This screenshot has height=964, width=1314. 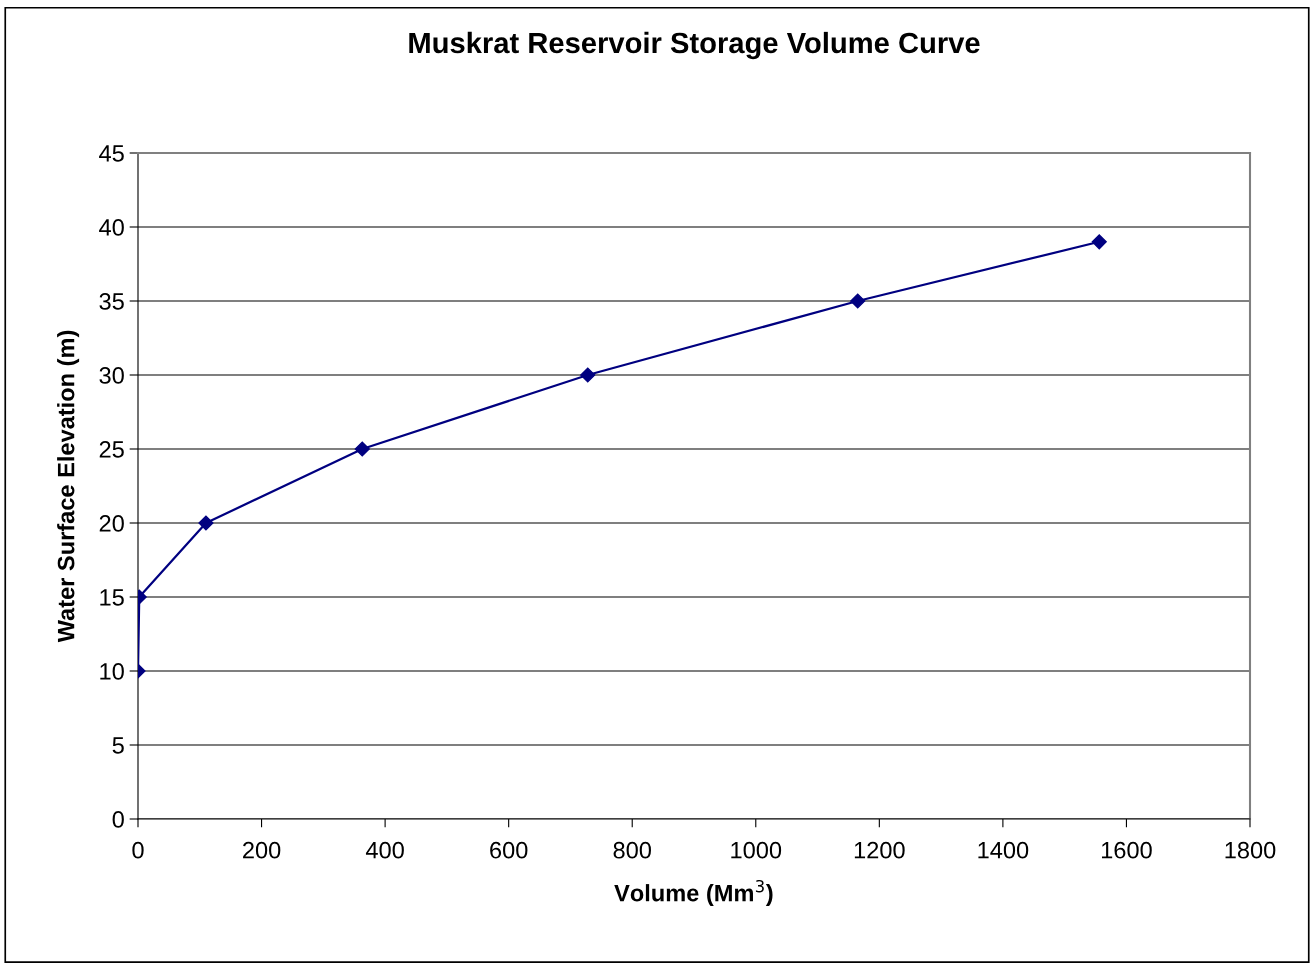 I want to click on x-tick-label: 0, so click(x=138, y=850).